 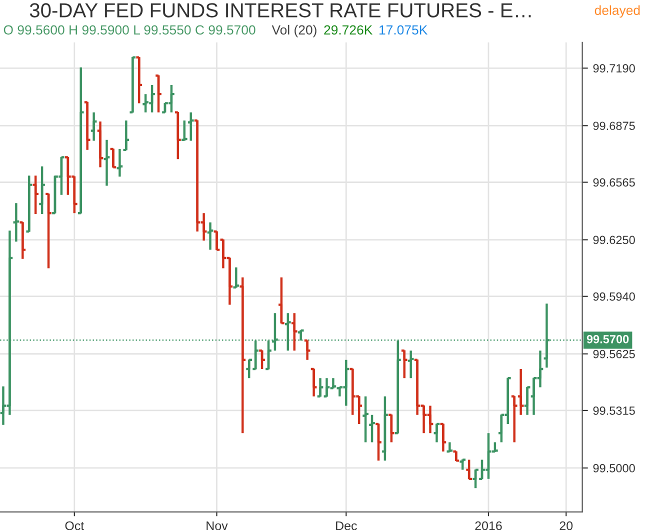 I want to click on text: O 99.5600 H 99.5900 L 99.5550 C 99.5700, so click(x=130, y=30).